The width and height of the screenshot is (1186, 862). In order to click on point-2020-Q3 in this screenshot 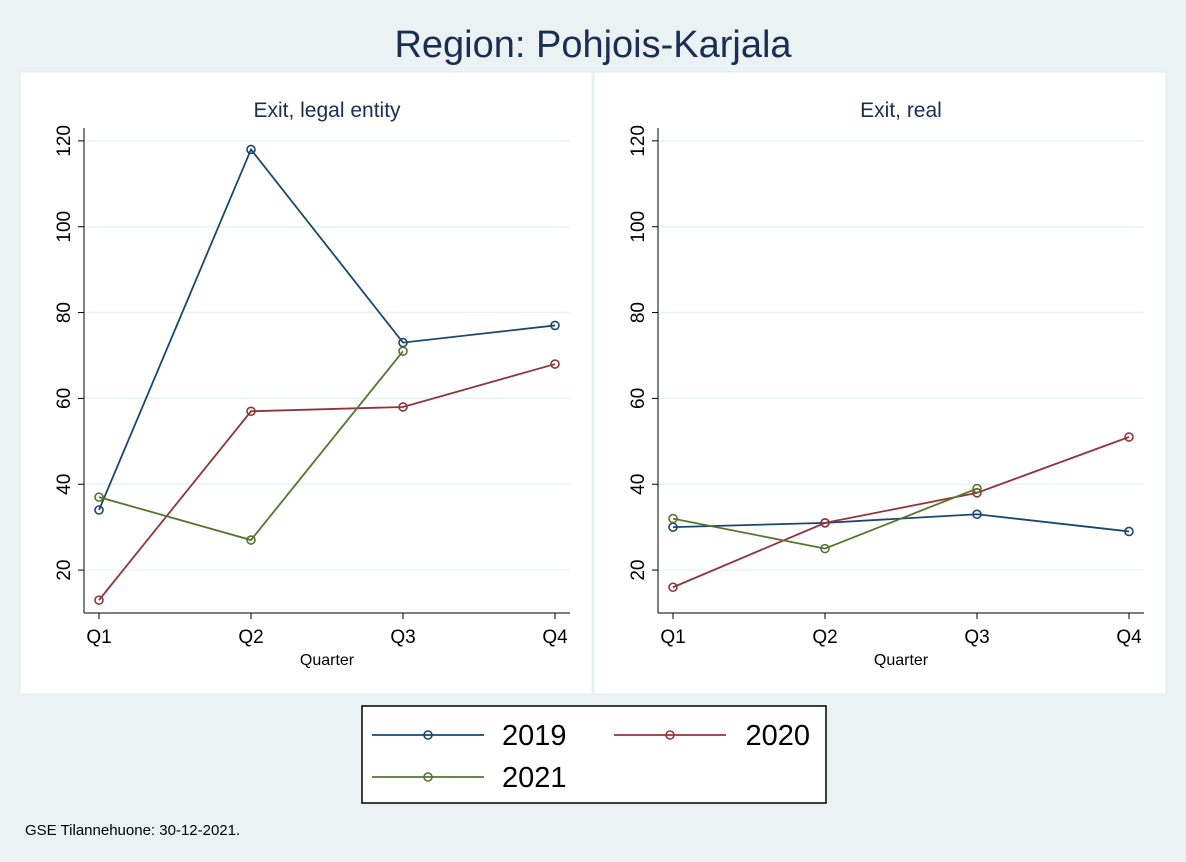, I will do `click(403, 407)`.